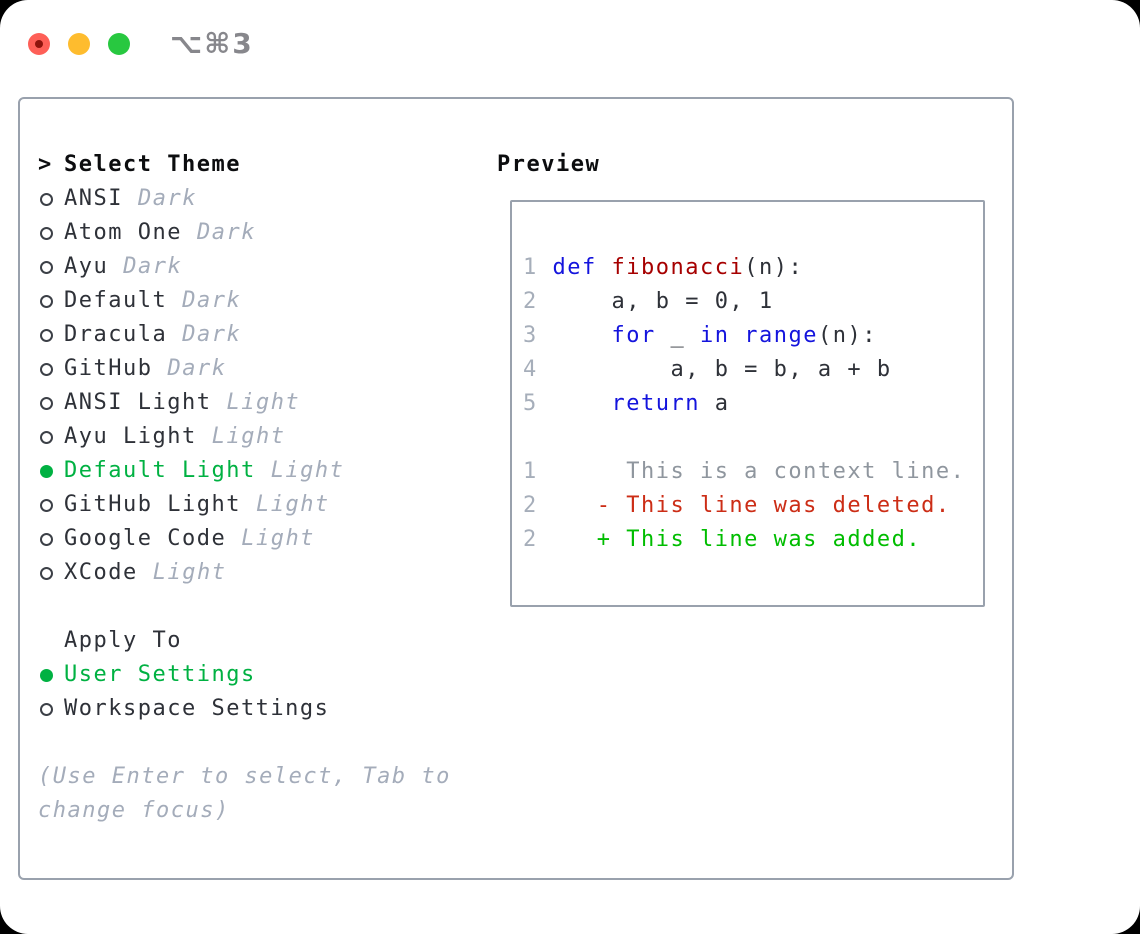 The image size is (1140, 934). What do you see at coordinates (79, 43) in the screenshot?
I see `minimize-button` at bounding box center [79, 43].